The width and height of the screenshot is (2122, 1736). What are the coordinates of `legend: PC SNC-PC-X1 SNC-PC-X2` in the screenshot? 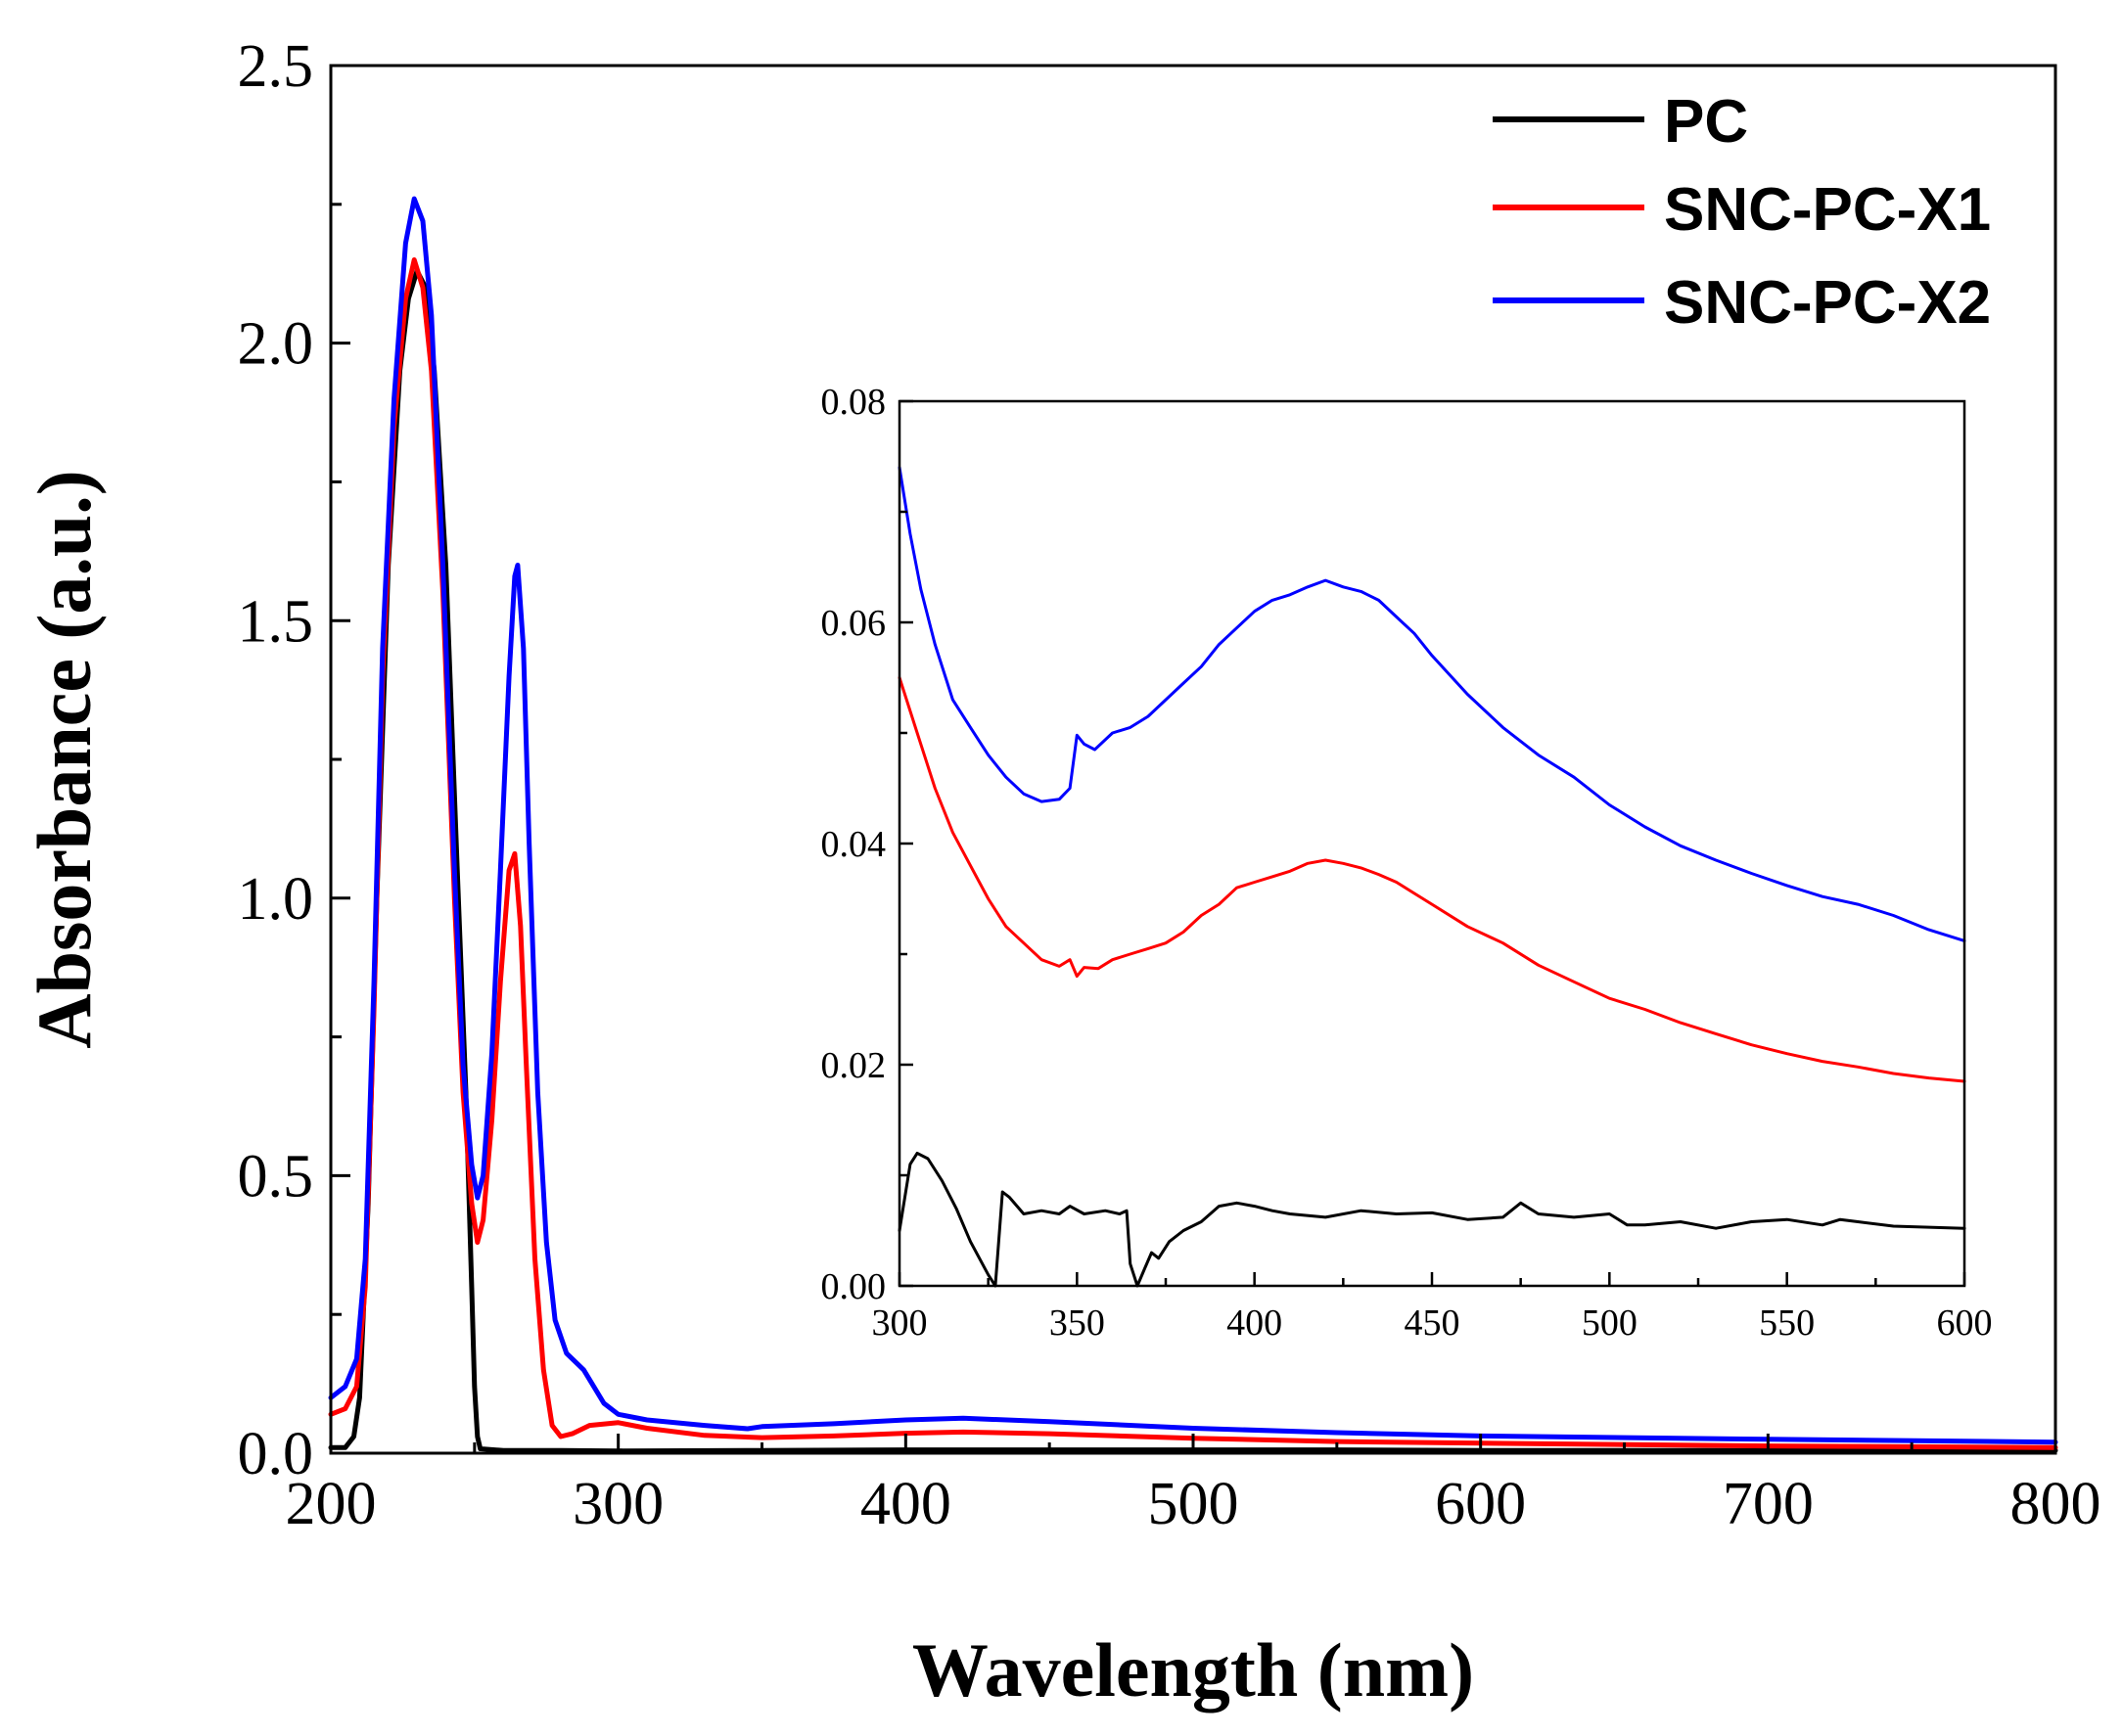 It's located at (1742, 213).